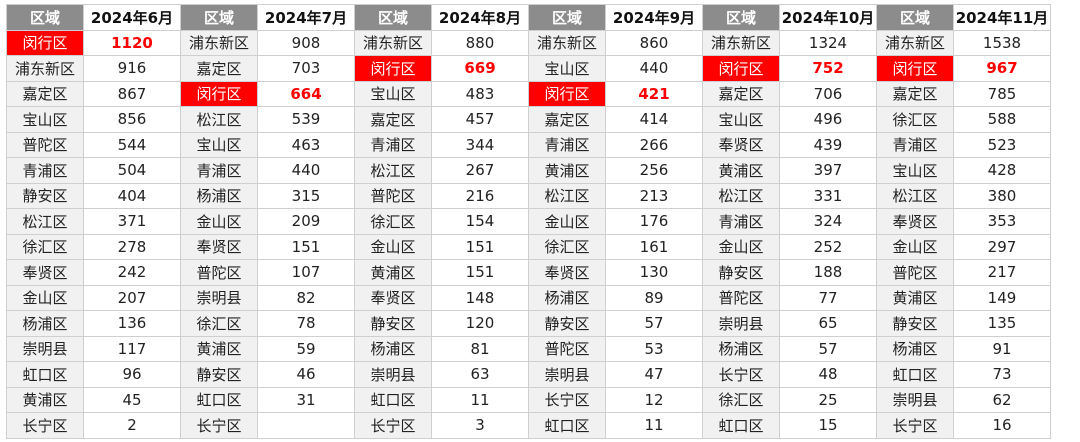 The width and height of the screenshot is (1080, 442). What do you see at coordinates (480, 144) in the screenshot?
I see `value-cell: 344` at bounding box center [480, 144].